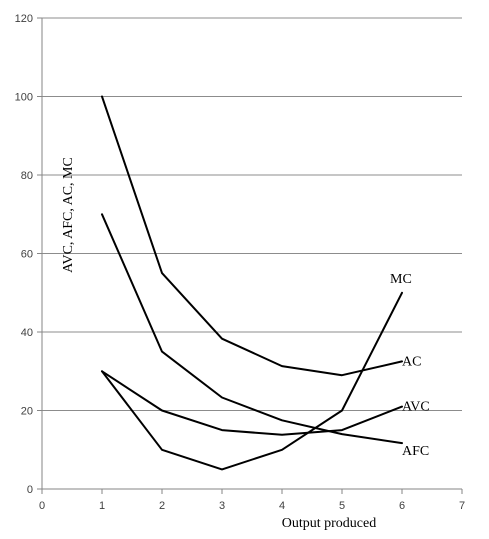 The height and width of the screenshot is (539, 489). I want to click on x-tick-label-5: 5, so click(342, 506).